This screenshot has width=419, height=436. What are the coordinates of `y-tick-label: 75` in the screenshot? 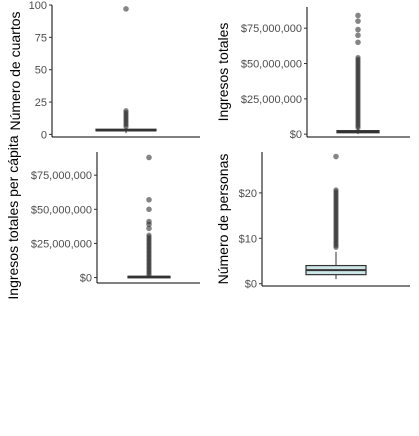 It's located at (41, 38).